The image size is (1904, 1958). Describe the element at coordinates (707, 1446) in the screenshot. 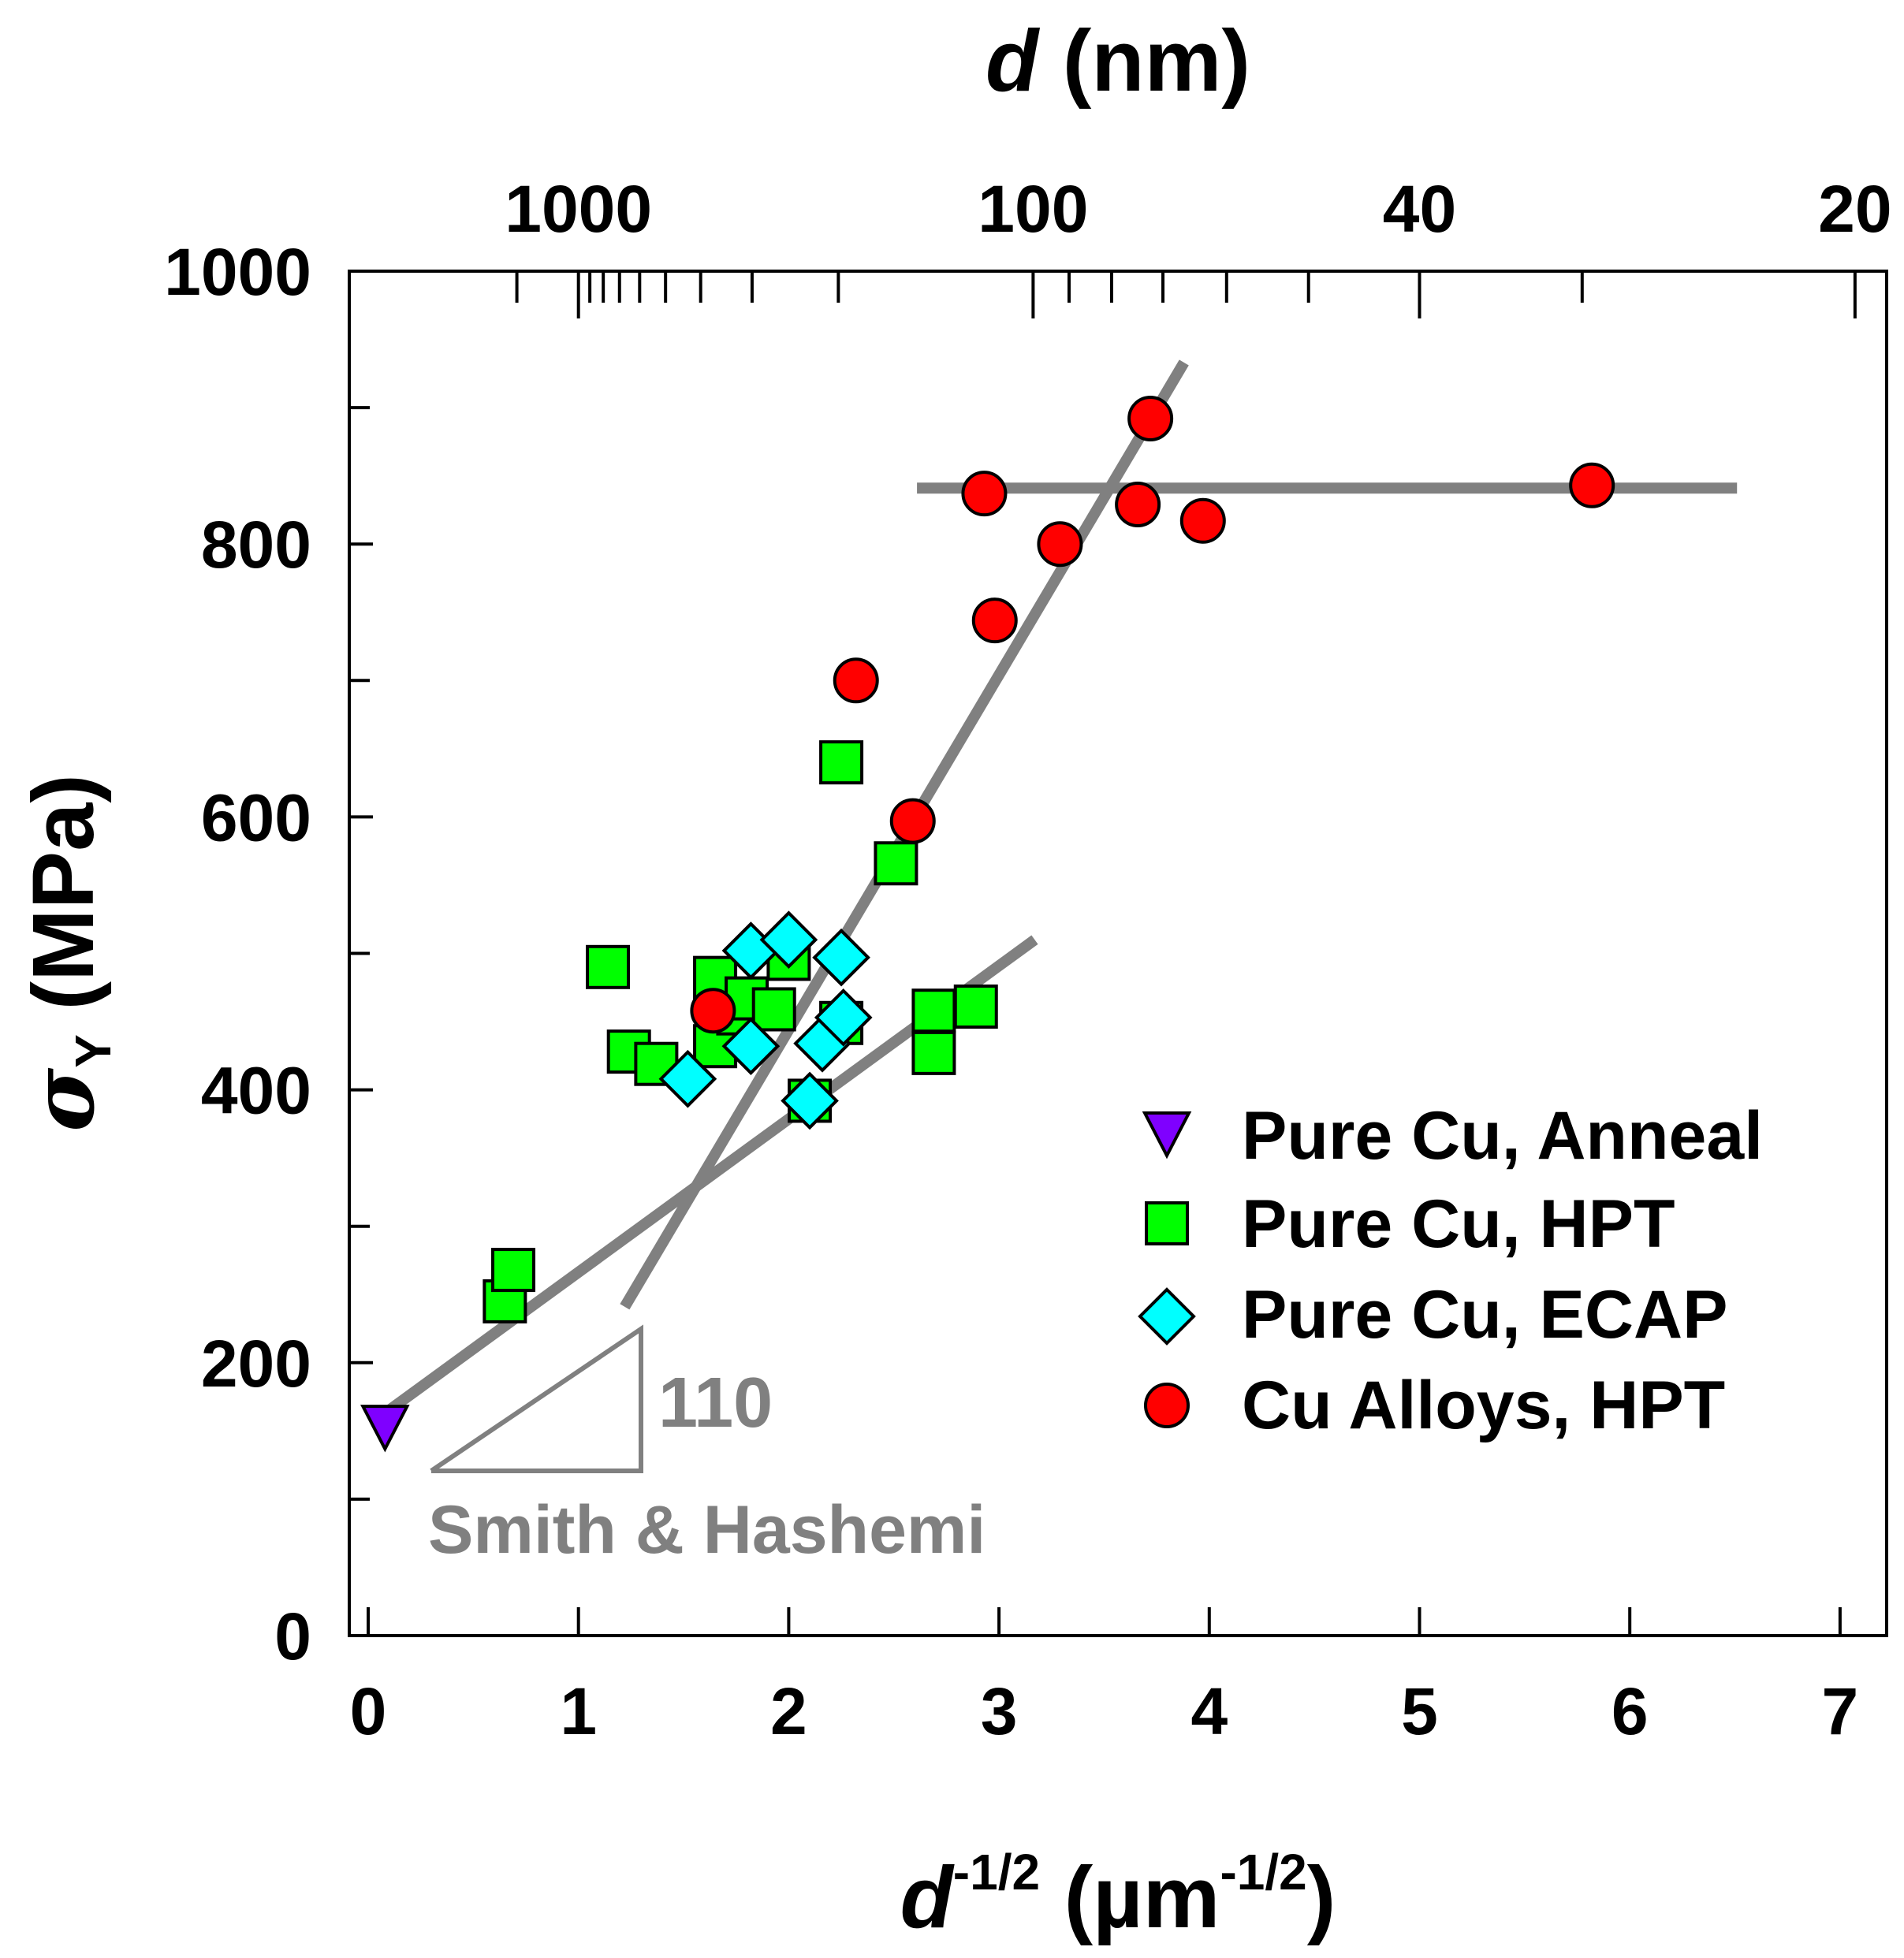

I see `slope-triangle: 110 Smith & Hashemi` at that location.